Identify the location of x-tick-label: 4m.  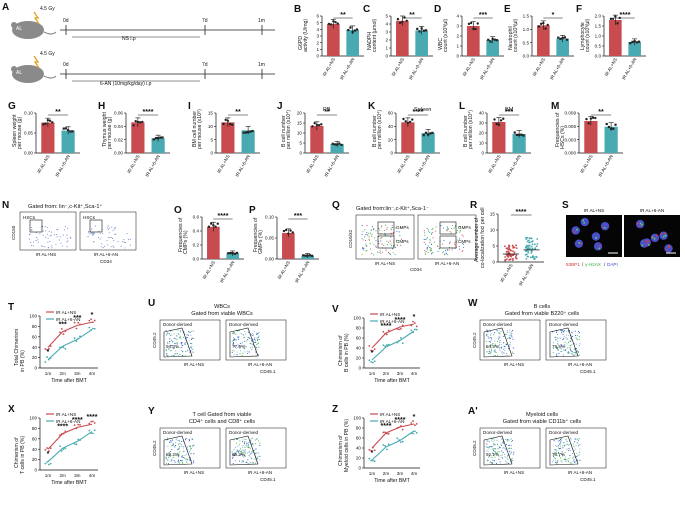
(414, 373).